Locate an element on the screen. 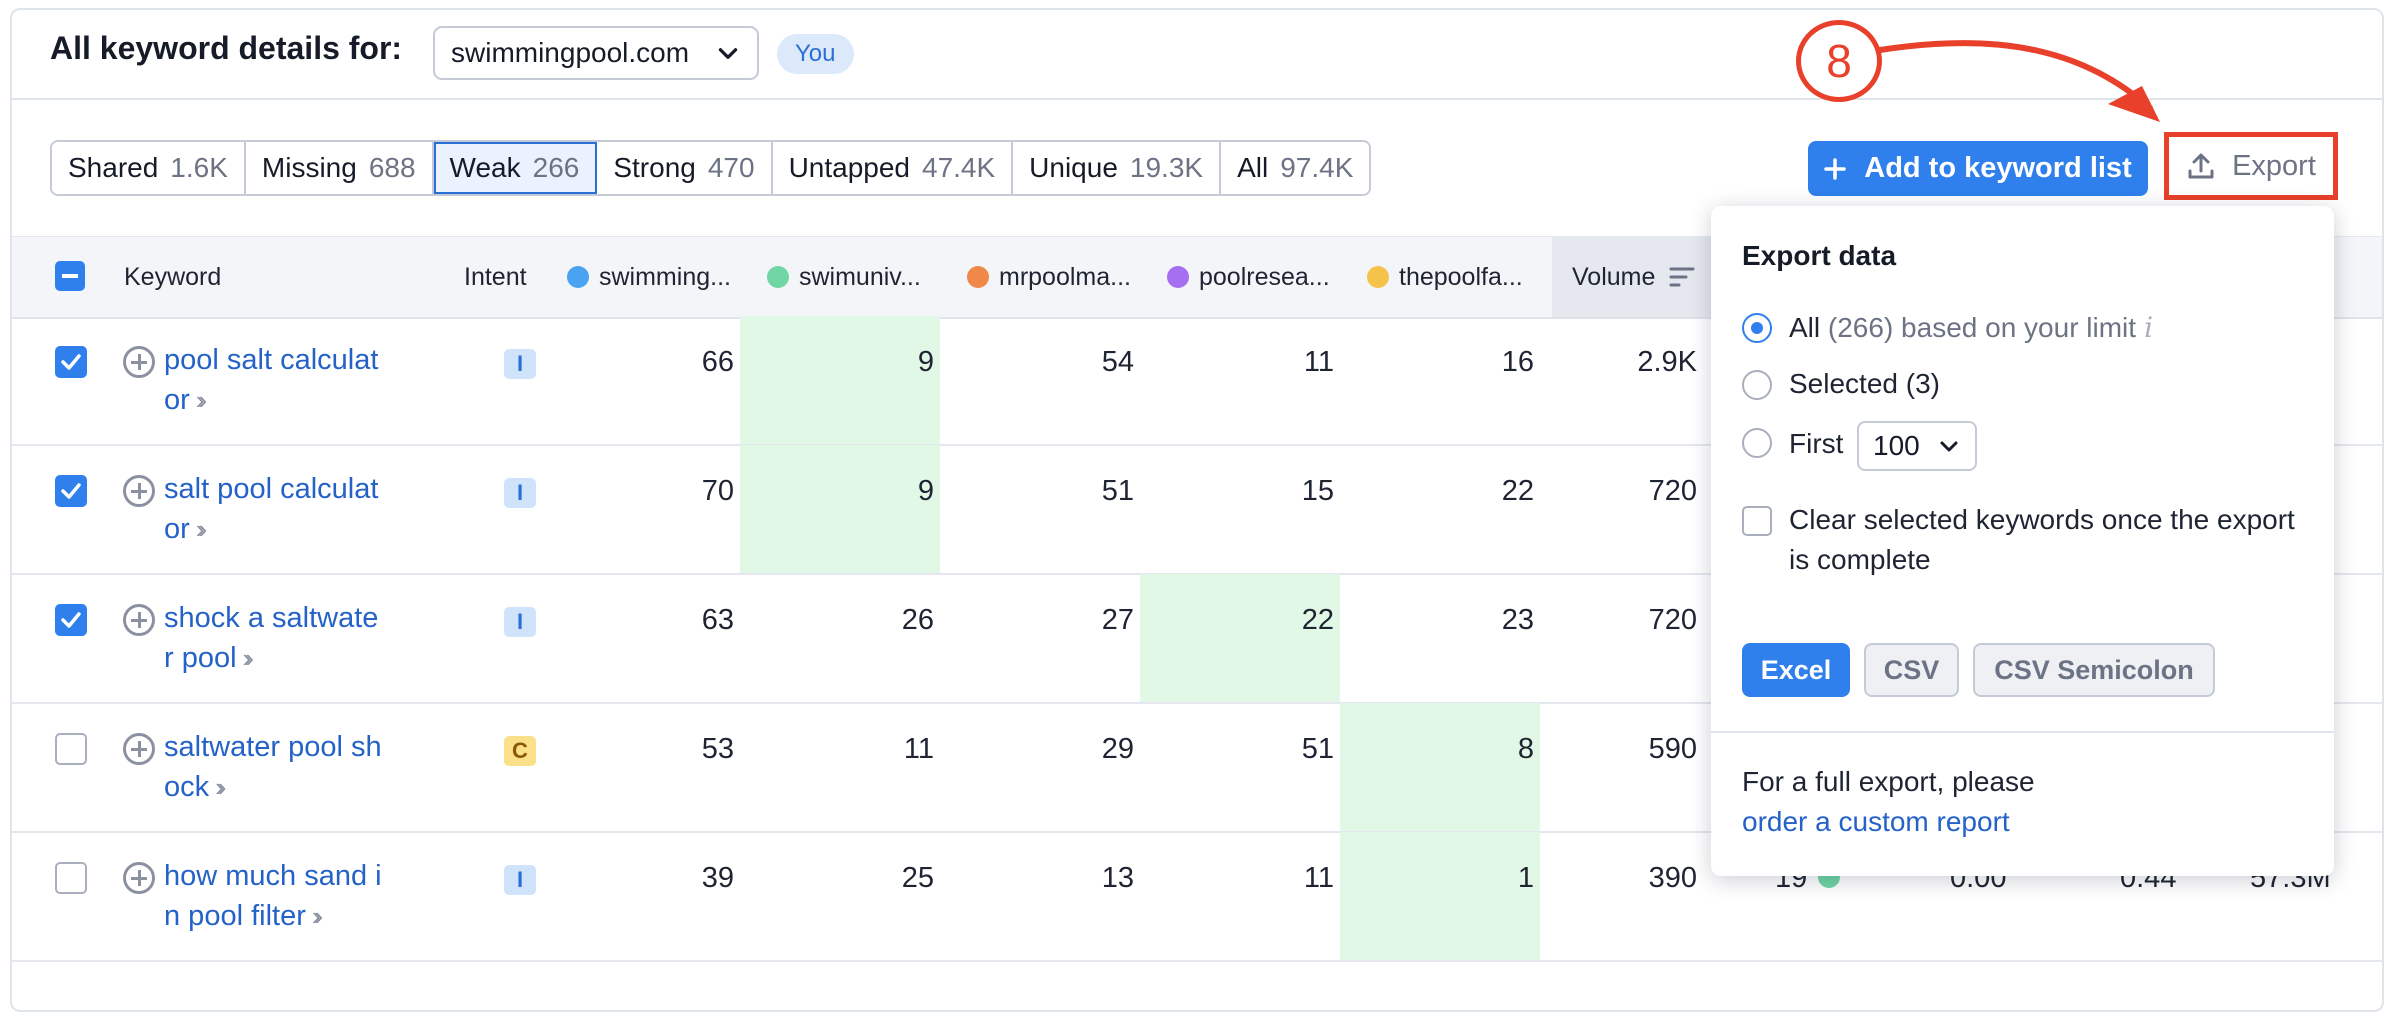 The height and width of the screenshot is (1012, 2386). radio-first is located at coordinates (1757, 443).